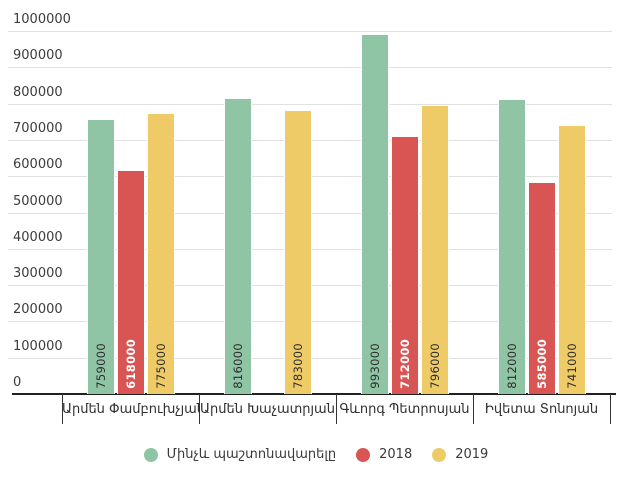 The height and width of the screenshot is (480, 632). What do you see at coordinates (38, 346) in the screenshot?
I see `y-axis-tick-label: 100000` at bounding box center [38, 346].